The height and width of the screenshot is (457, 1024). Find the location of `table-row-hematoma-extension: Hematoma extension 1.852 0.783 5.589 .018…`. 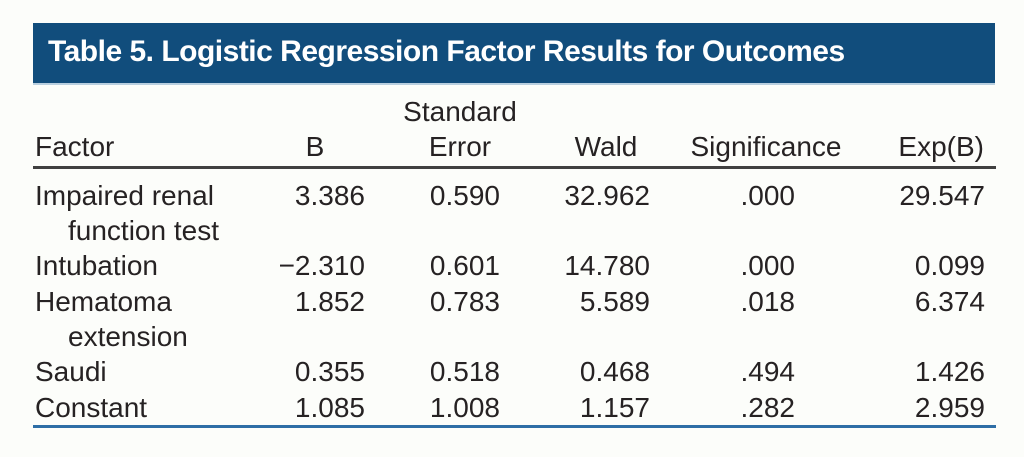

table-row-hematoma-extension: Hematoma extension 1.852 0.783 5.589 .018… is located at coordinates (514, 319).